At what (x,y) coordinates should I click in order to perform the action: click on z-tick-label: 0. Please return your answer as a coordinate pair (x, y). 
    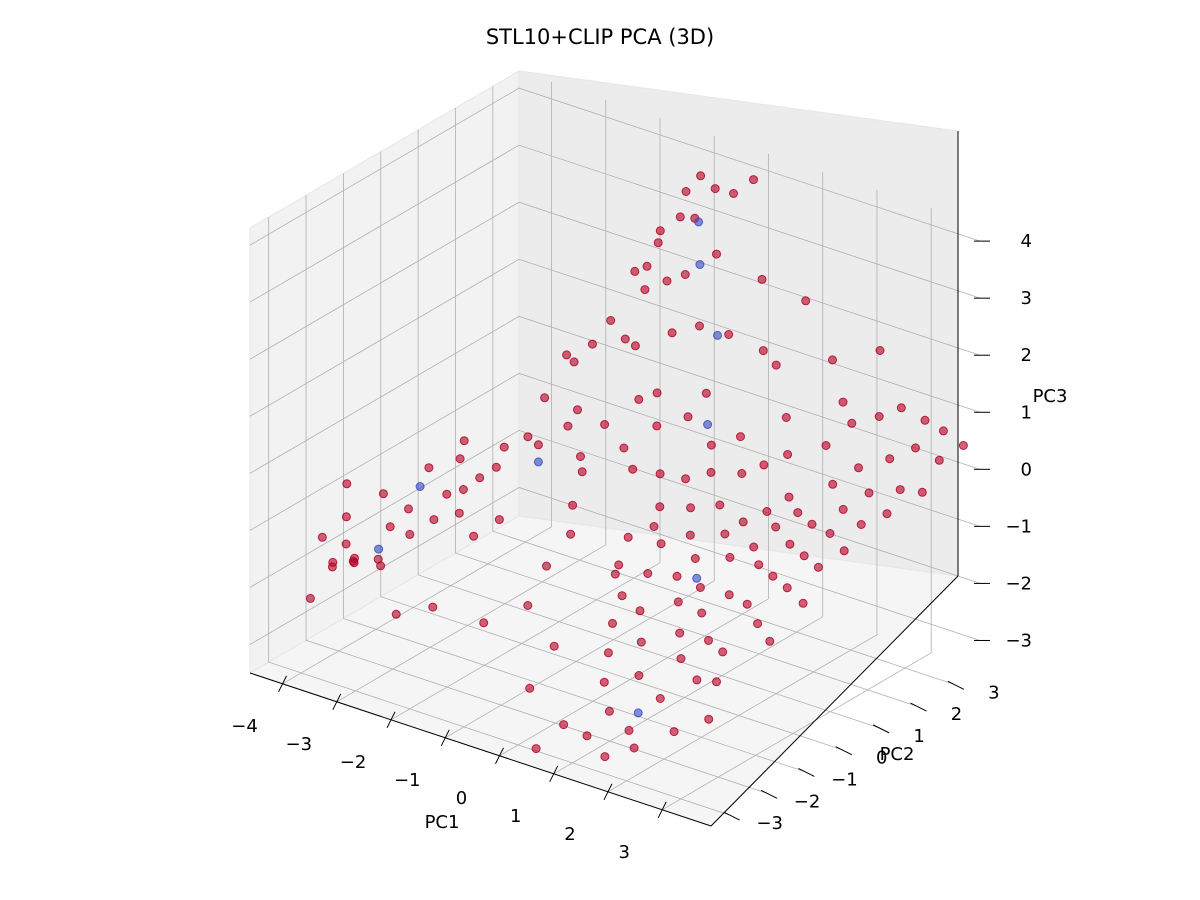
    Looking at the image, I should click on (1026, 469).